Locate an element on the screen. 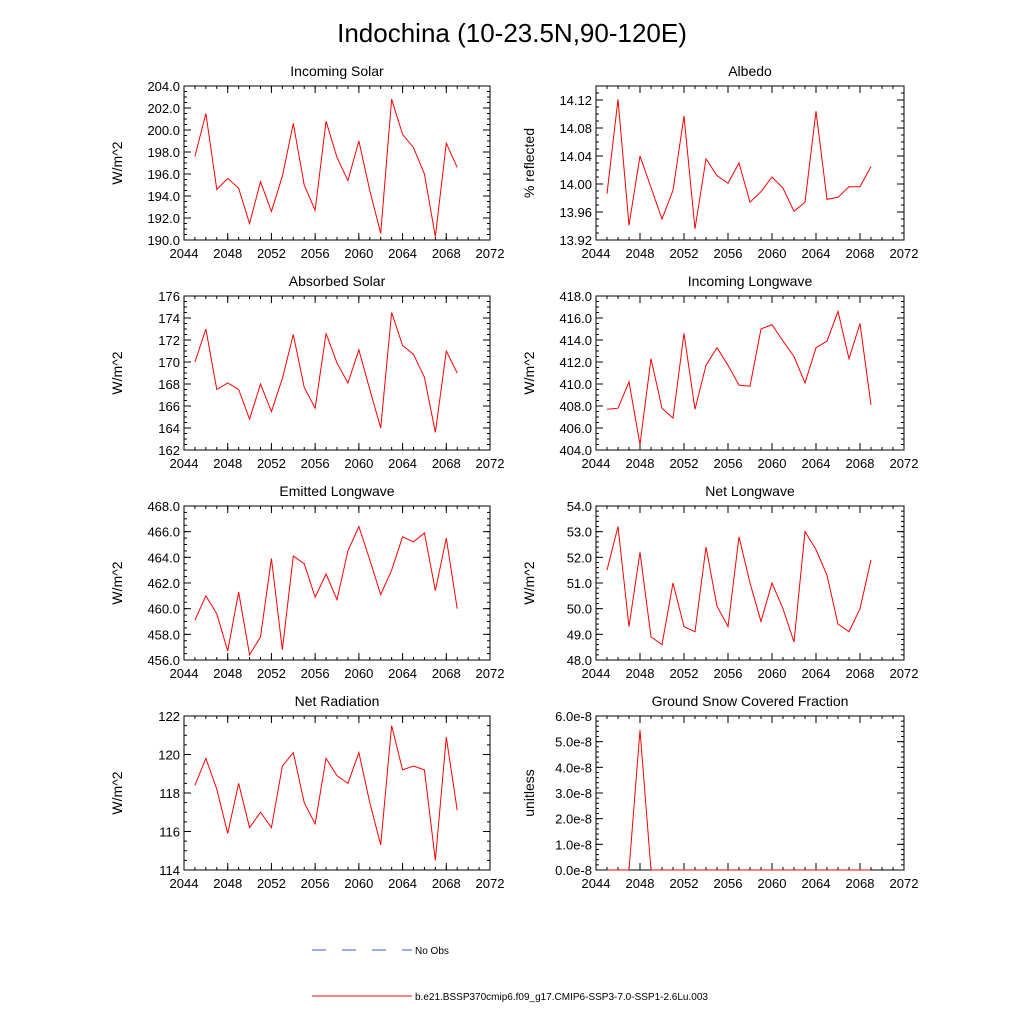 The width and height of the screenshot is (1024, 1024). y-tick-label: 122 is located at coordinates (169, 716).